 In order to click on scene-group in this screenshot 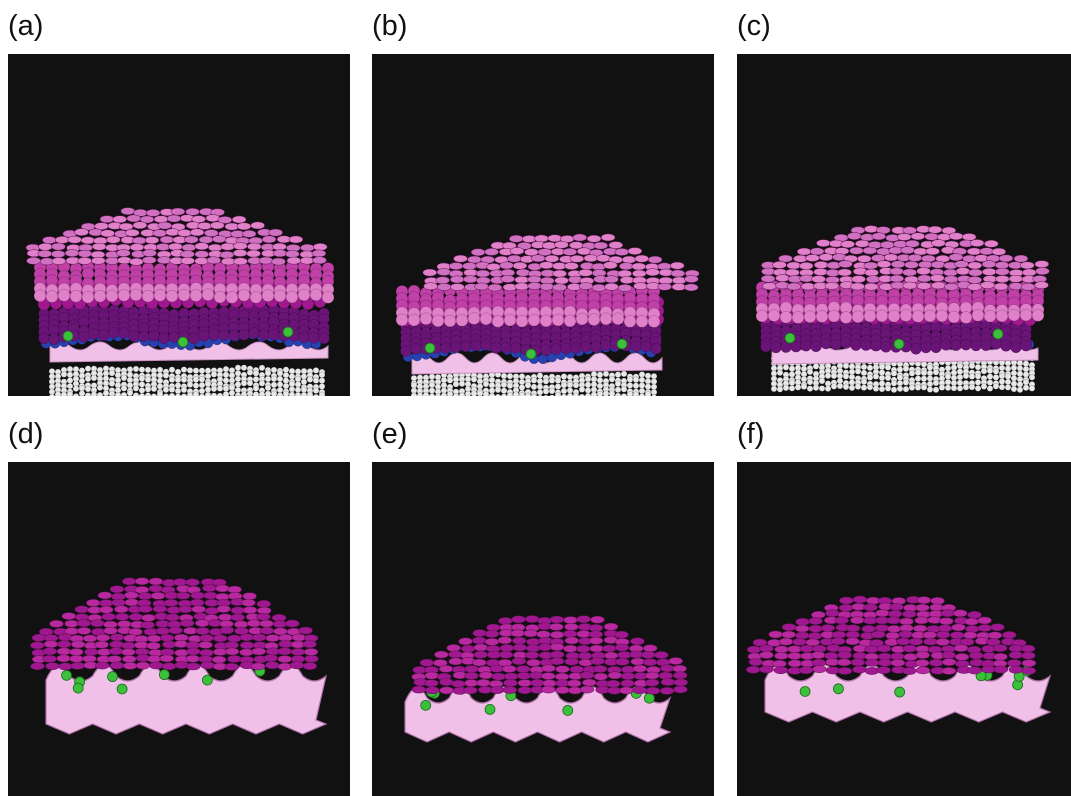, I will do `click(902, 309)`.